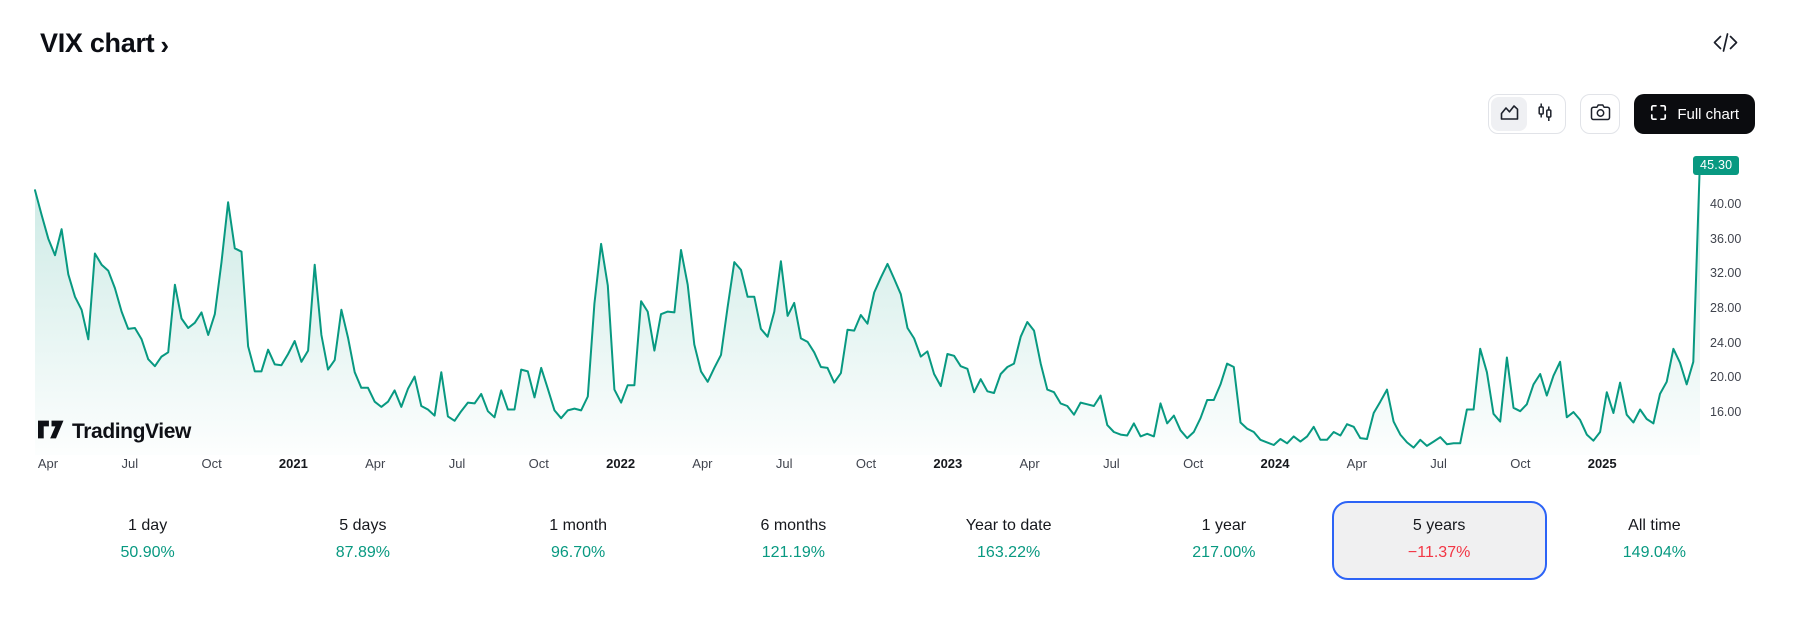 The height and width of the screenshot is (621, 1802). Describe the element at coordinates (51, 432) in the screenshot. I see `tradingview-logo-icon` at that location.